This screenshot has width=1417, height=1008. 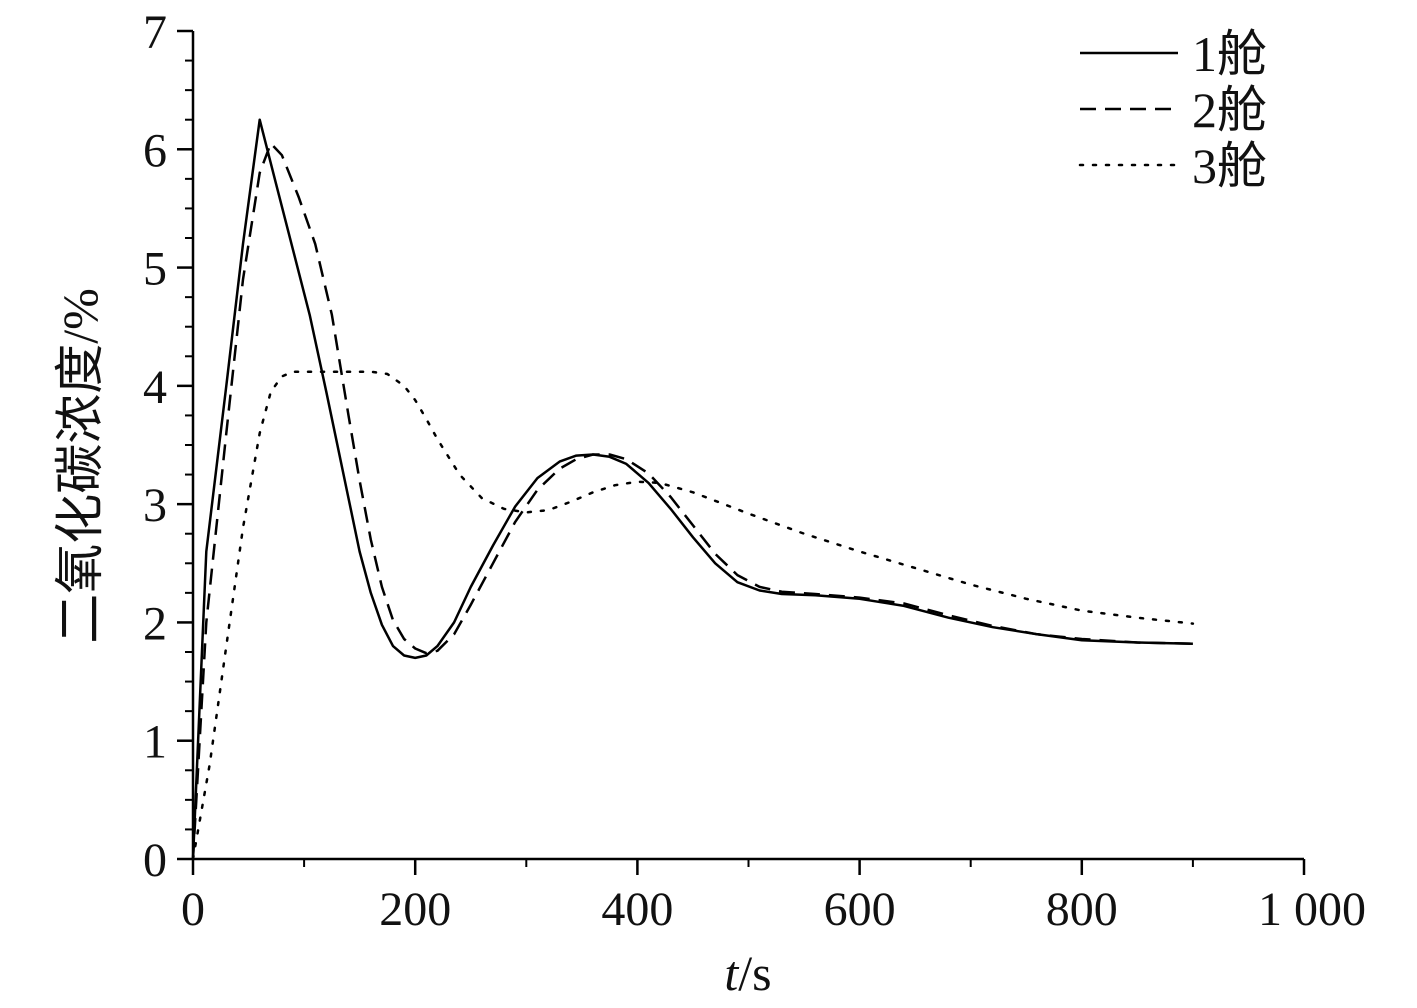 I want to click on legend-label-3: 3舱, so click(x=1229, y=166).